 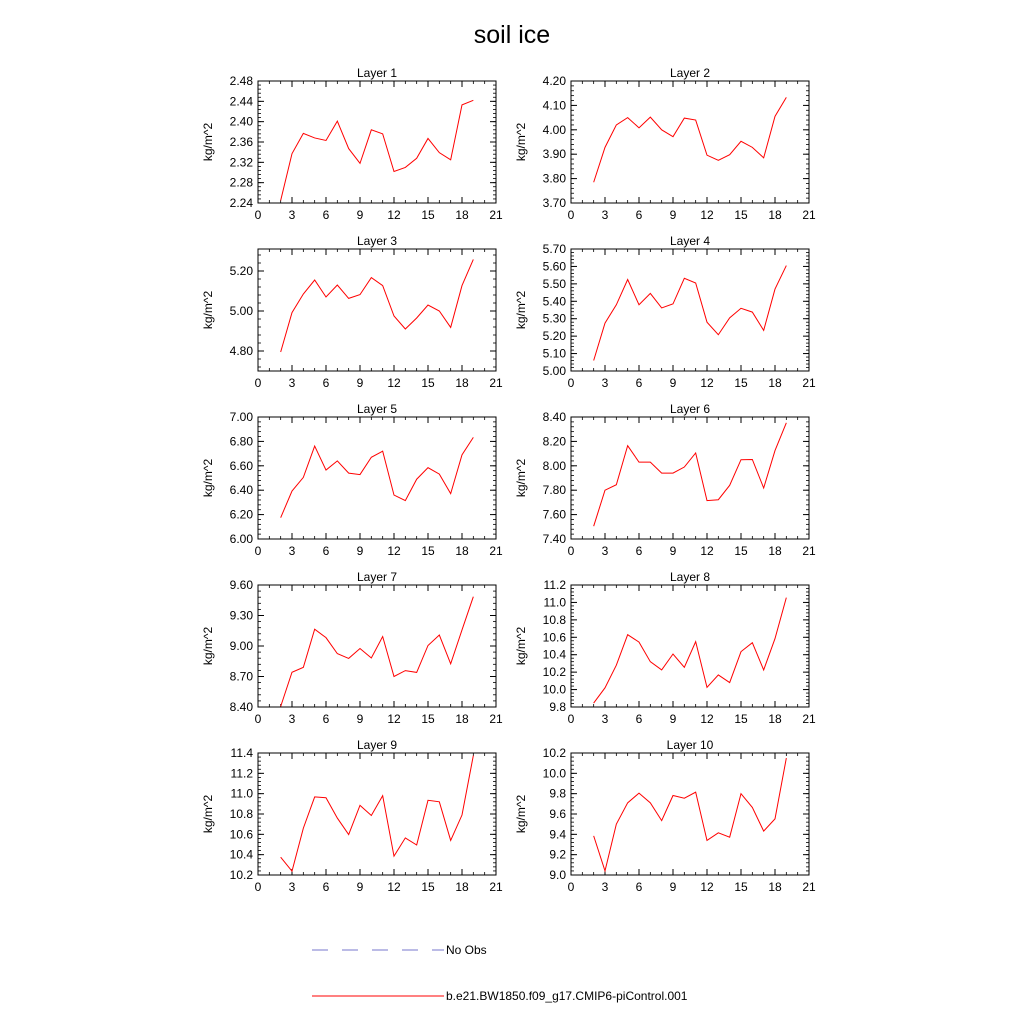 What do you see at coordinates (555, 466) in the screenshot?
I see `y-tick-label: 8.00` at bounding box center [555, 466].